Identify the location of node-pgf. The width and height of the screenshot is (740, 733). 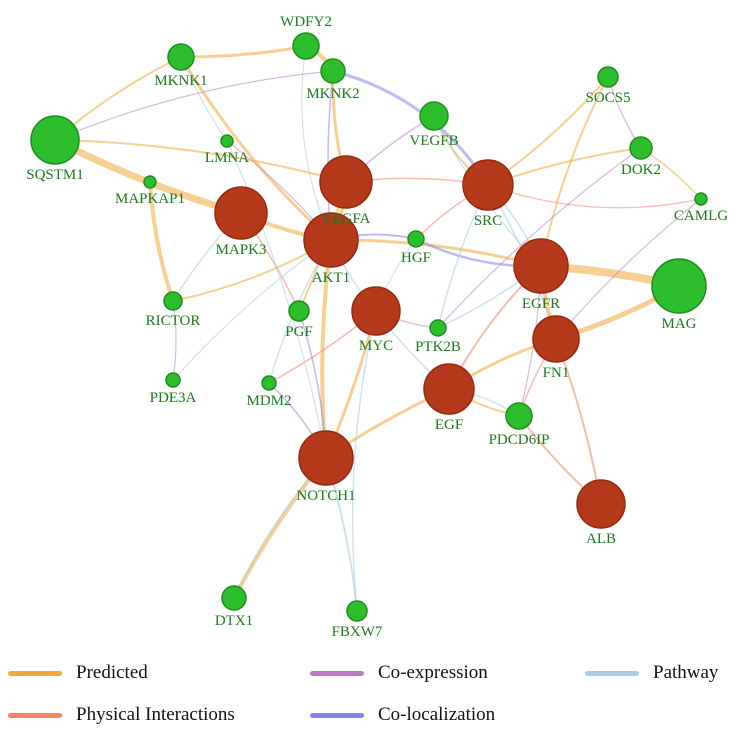
(299, 311).